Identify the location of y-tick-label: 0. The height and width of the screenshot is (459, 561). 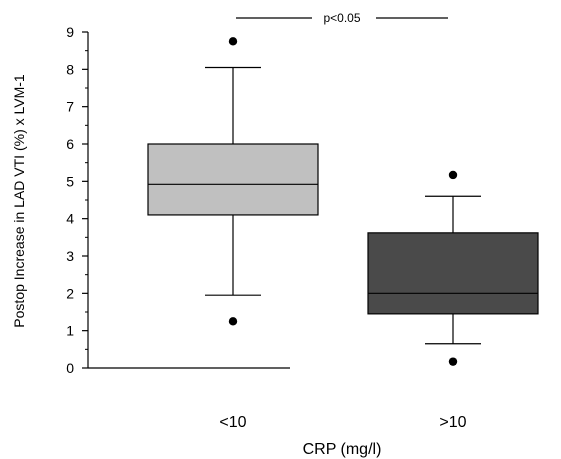
(70, 368).